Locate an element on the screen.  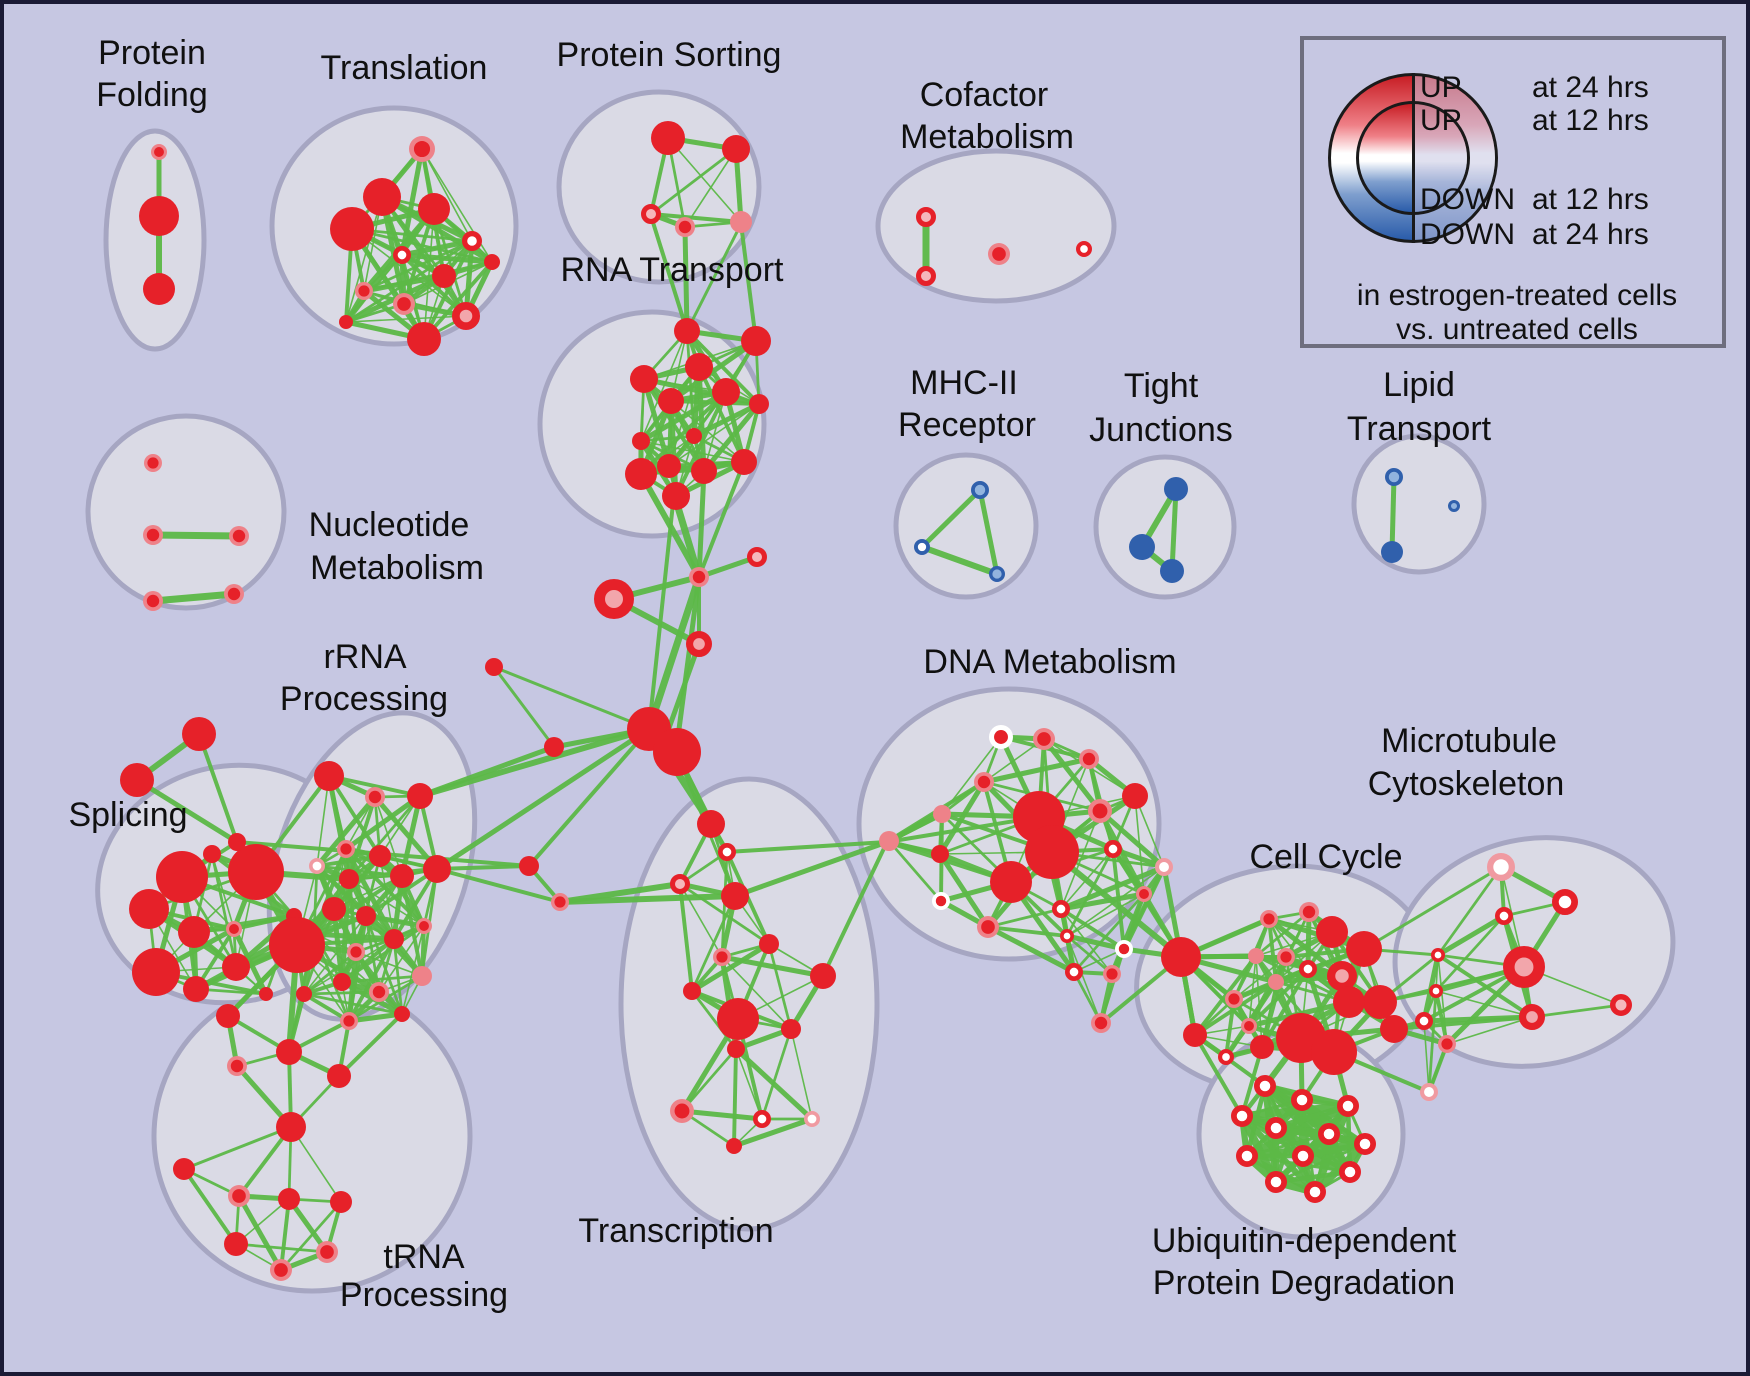
cluster-cofactor-metabolism-label: Cofactor is located at coordinates (984, 95).